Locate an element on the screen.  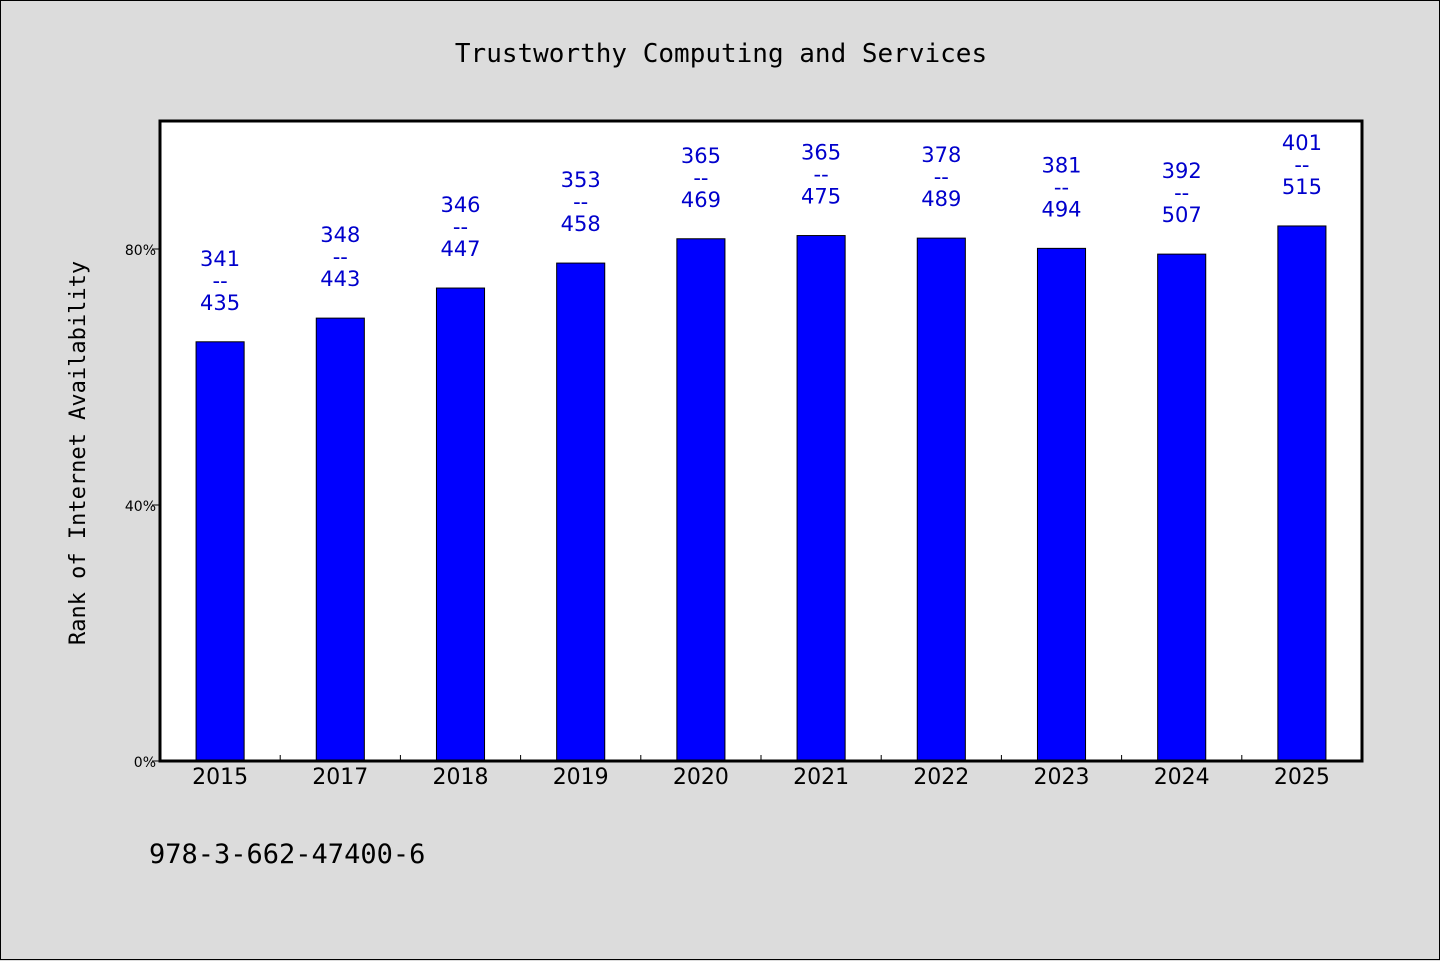
bar-label-bottom: 469 is located at coordinates (701, 200).